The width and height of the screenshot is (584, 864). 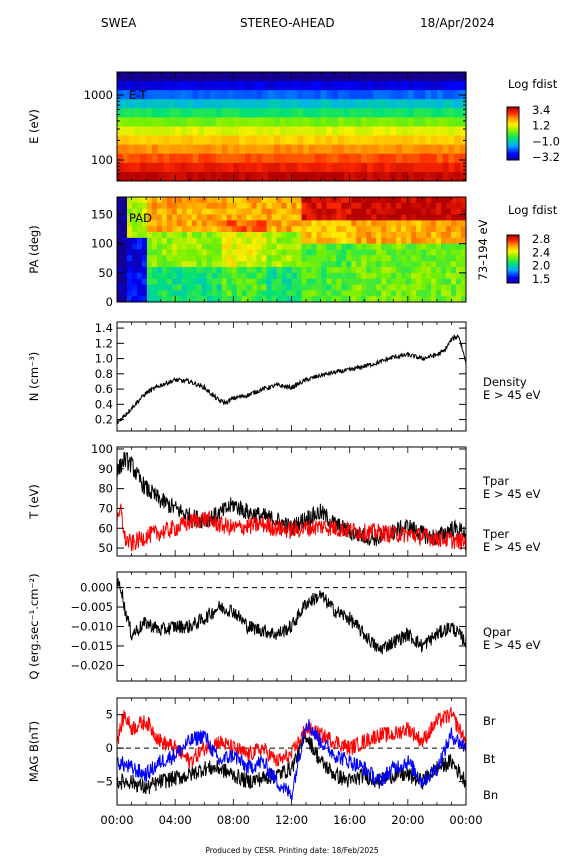 What do you see at coordinates (104, 359) in the screenshot?
I see `y-tick-label: 1.0` at bounding box center [104, 359].